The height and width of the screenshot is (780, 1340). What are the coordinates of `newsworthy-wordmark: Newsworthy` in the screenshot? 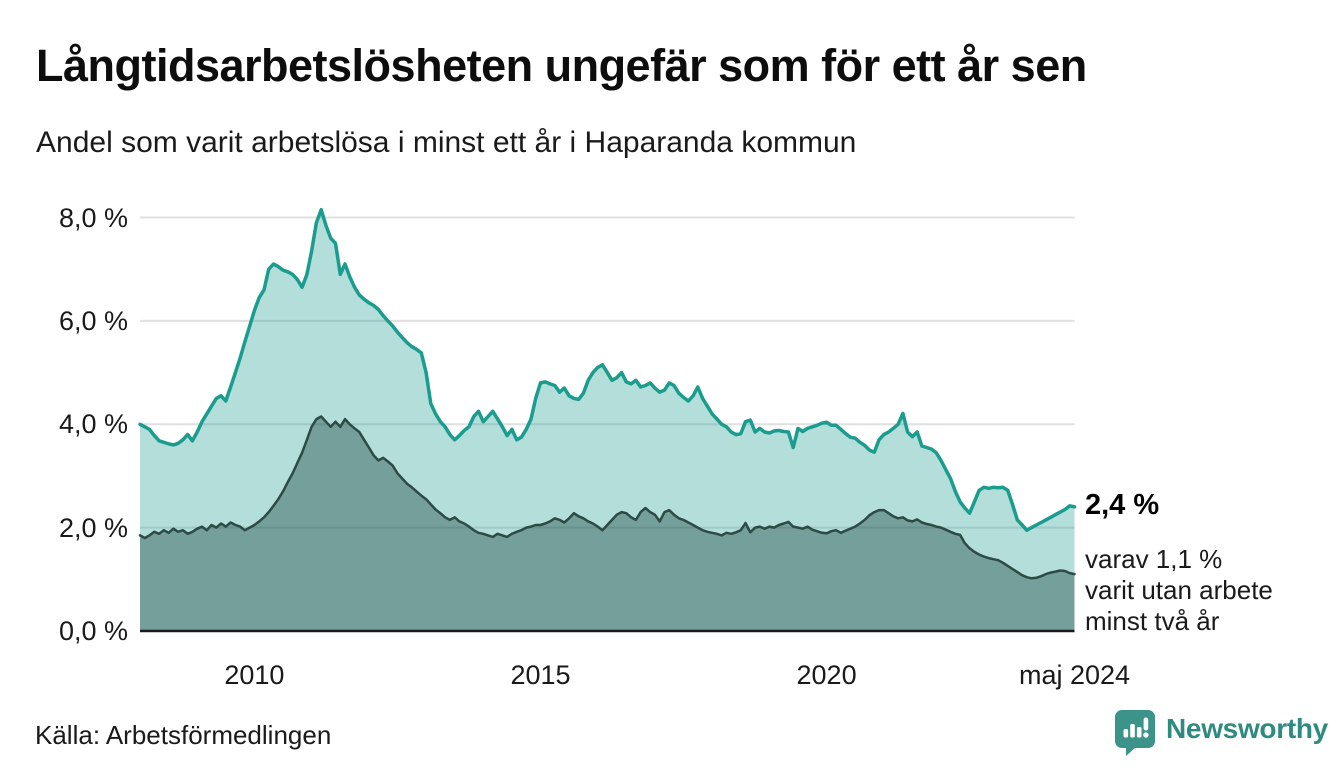 It's located at (1247, 728).